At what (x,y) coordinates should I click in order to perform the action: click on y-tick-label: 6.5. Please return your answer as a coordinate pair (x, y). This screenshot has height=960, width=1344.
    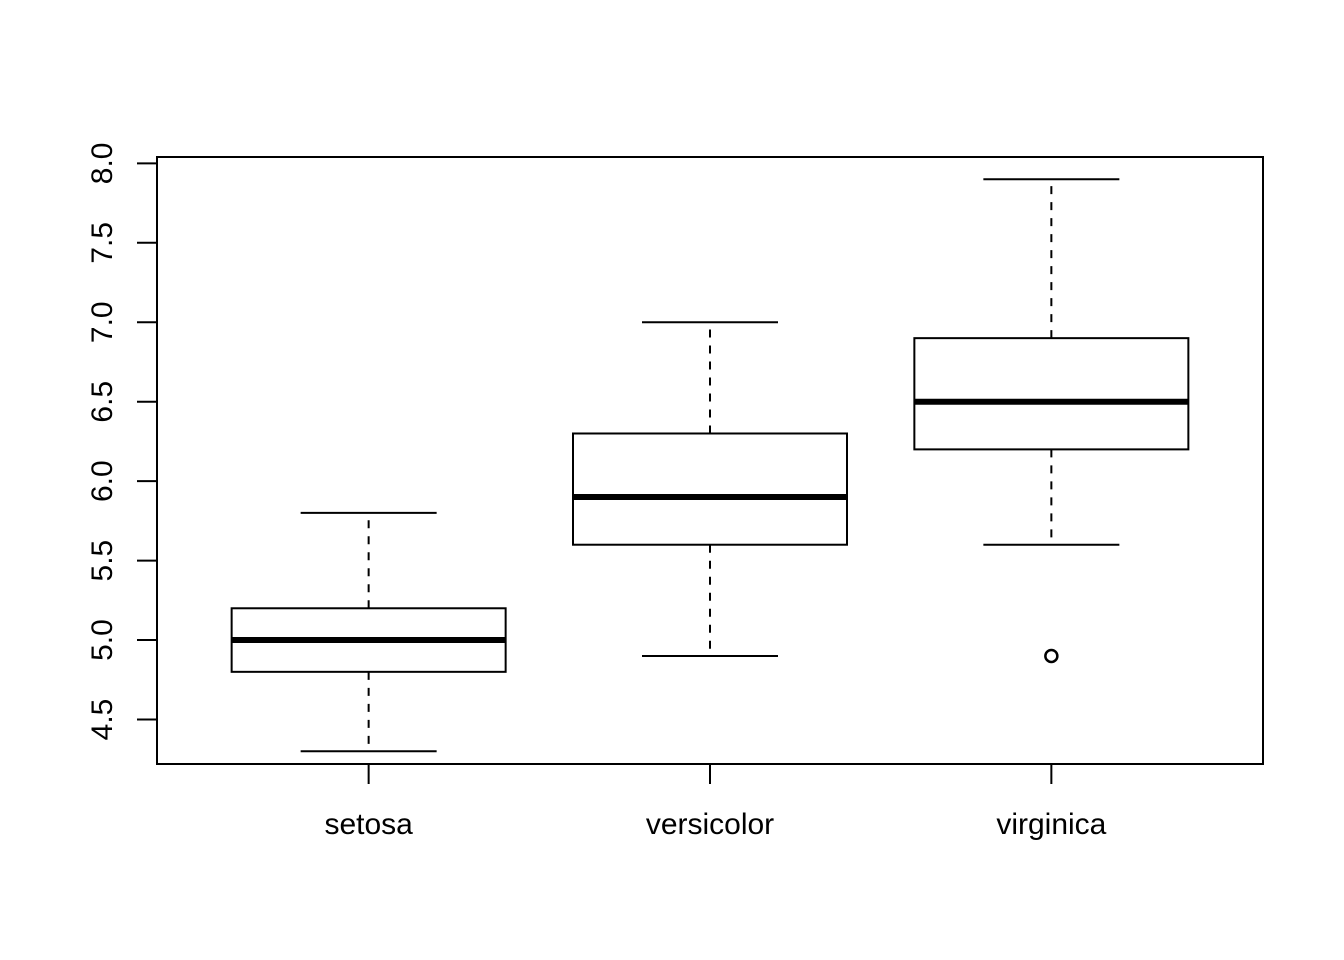
    Looking at the image, I should click on (102, 402).